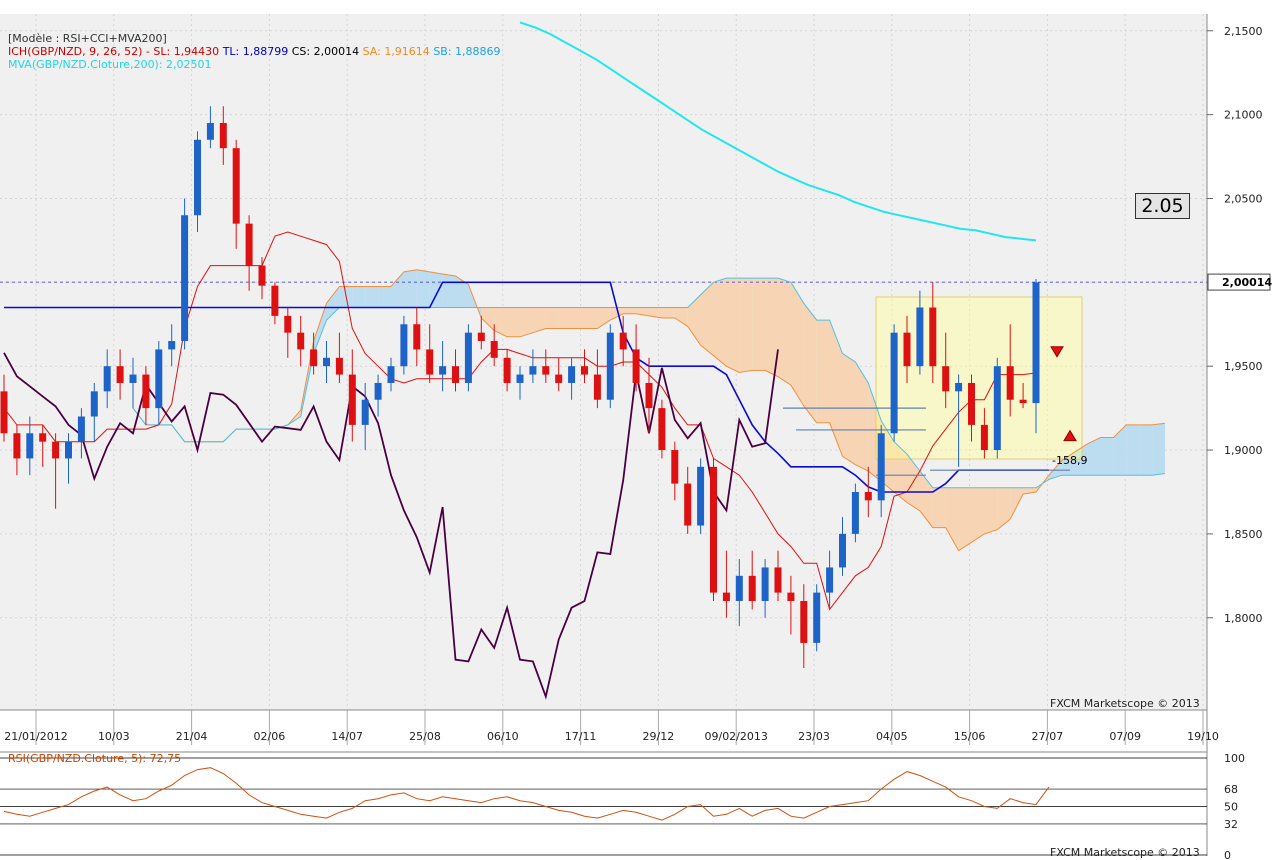 Image resolution: width=1279 pixels, height=860 pixels. What do you see at coordinates (1162, 206) in the screenshot?
I see `price-label-box: 2.05` at bounding box center [1162, 206].